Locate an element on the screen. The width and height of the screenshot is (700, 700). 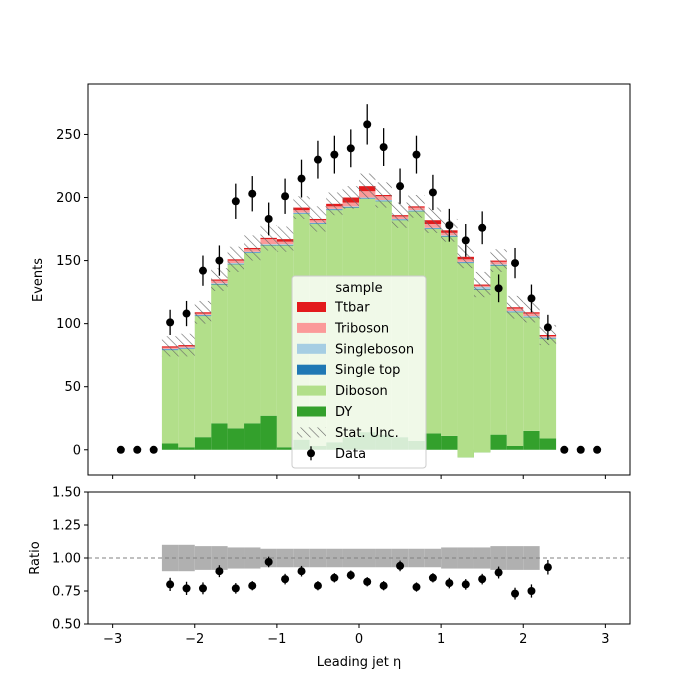
legend-swatch-single-top is located at coordinates (311, 369).